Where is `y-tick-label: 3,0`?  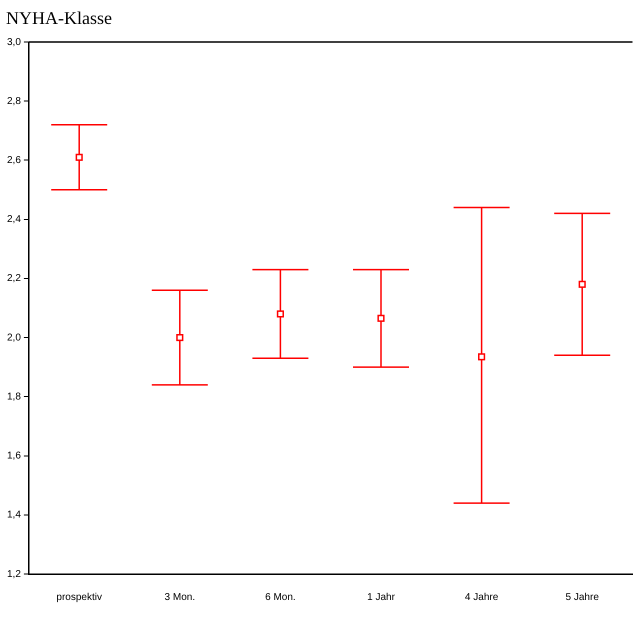
y-tick-label: 3,0 is located at coordinates (14, 42).